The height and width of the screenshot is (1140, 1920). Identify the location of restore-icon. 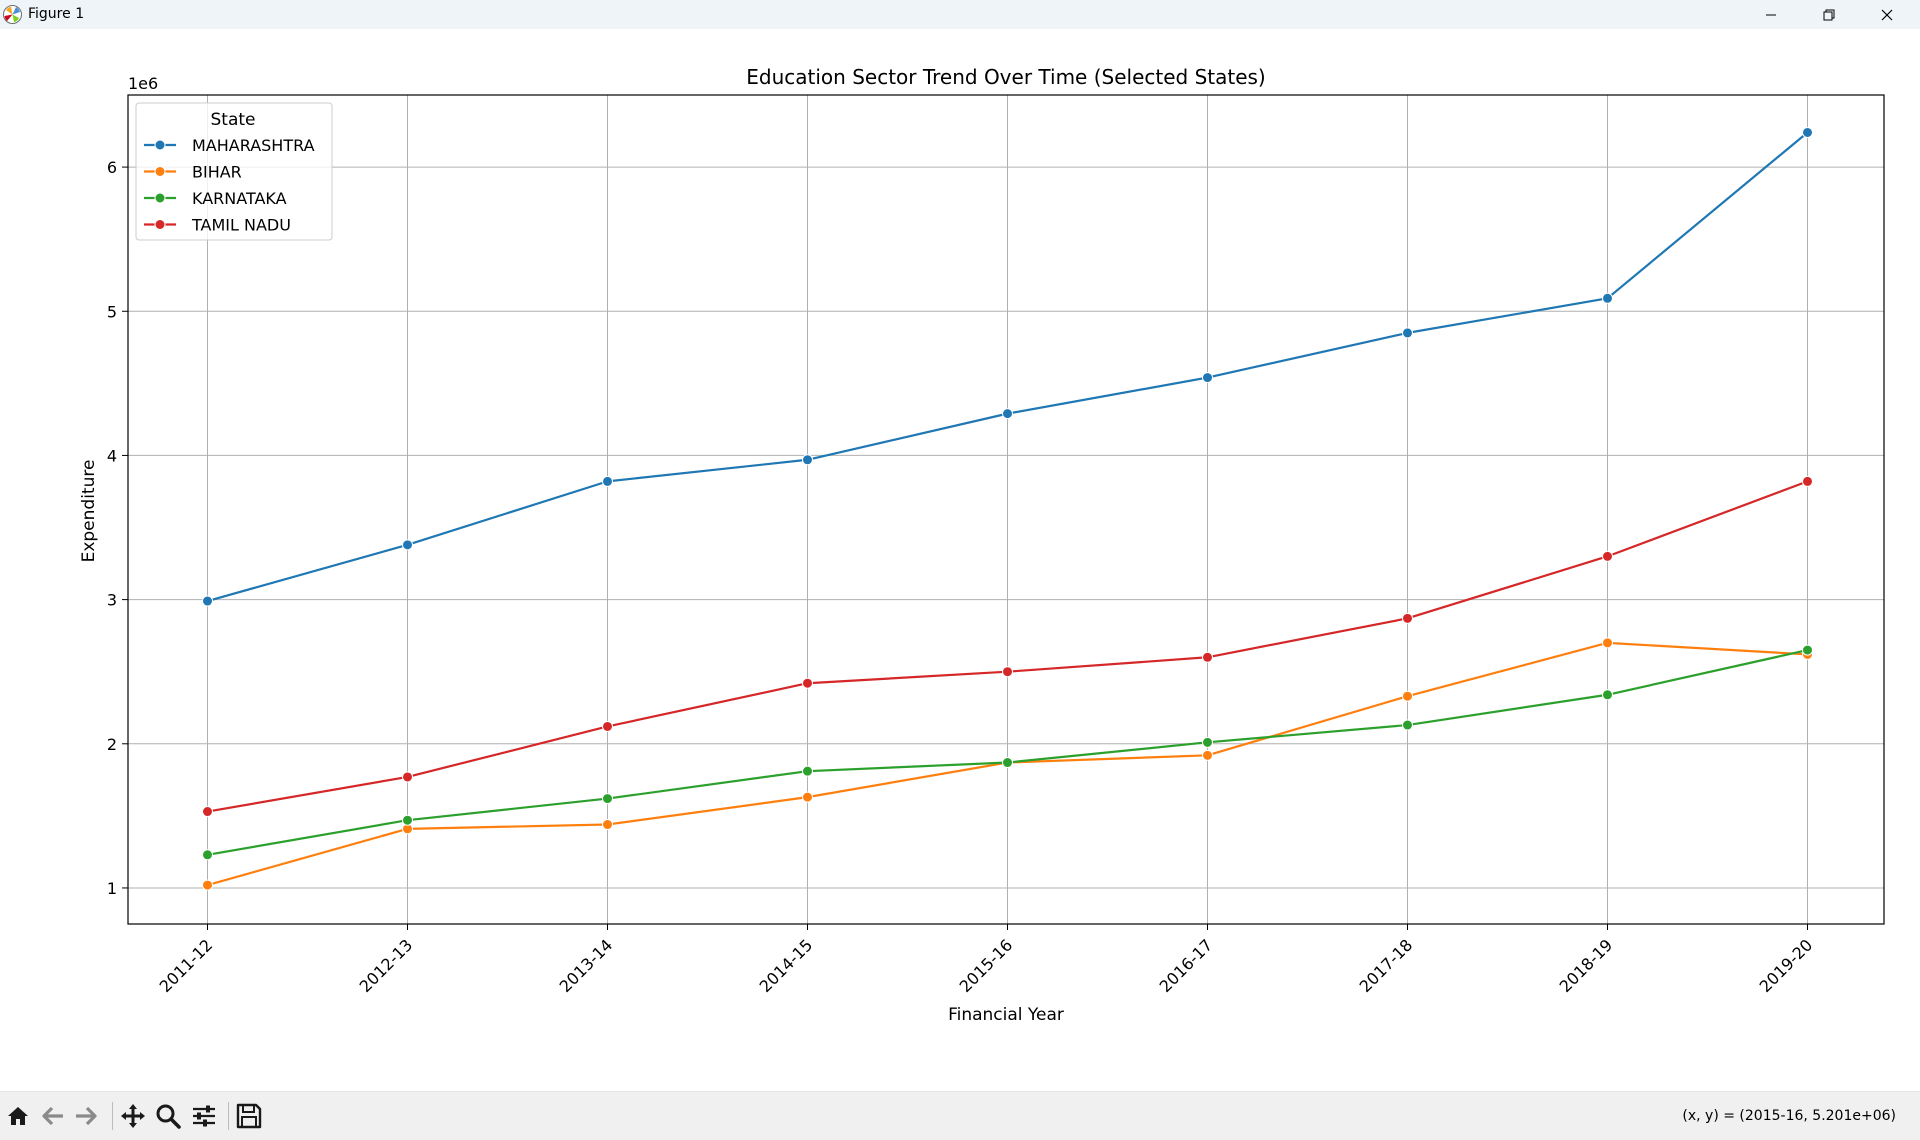
(1829, 14).